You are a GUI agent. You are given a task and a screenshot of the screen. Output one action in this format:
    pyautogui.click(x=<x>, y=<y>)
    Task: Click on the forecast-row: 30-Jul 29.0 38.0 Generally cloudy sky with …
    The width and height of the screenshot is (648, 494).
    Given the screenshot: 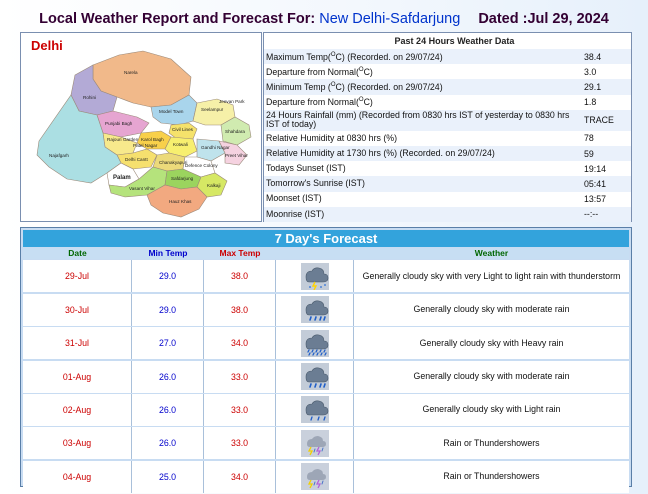 What is the action you would take?
    pyautogui.click(x=326, y=309)
    